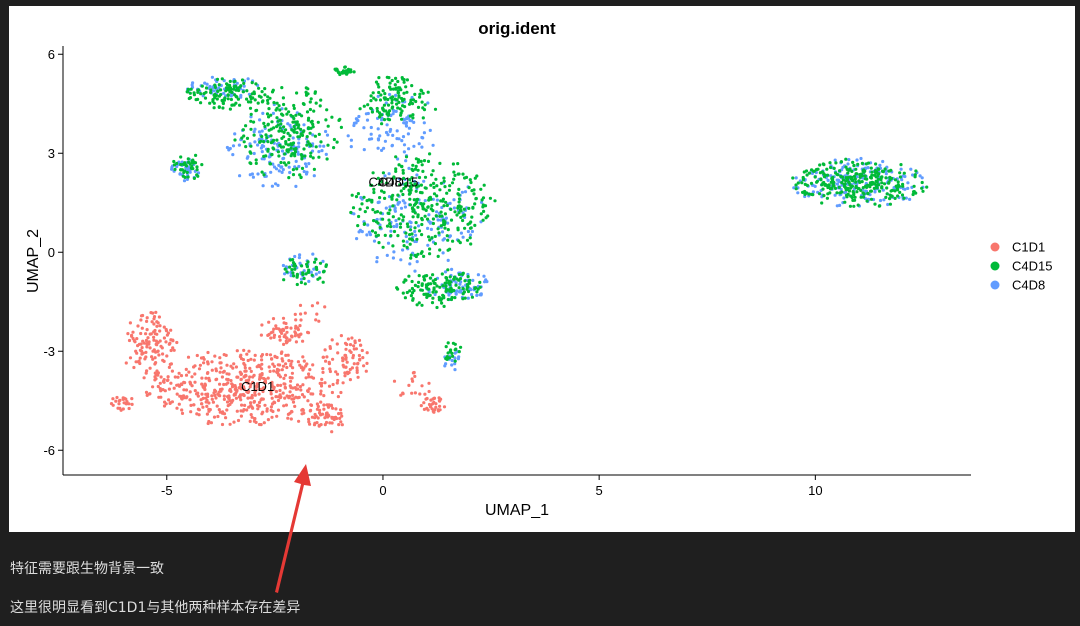 The height and width of the screenshot is (626, 1080). I want to click on chart-title: orig.ident, so click(517, 28).